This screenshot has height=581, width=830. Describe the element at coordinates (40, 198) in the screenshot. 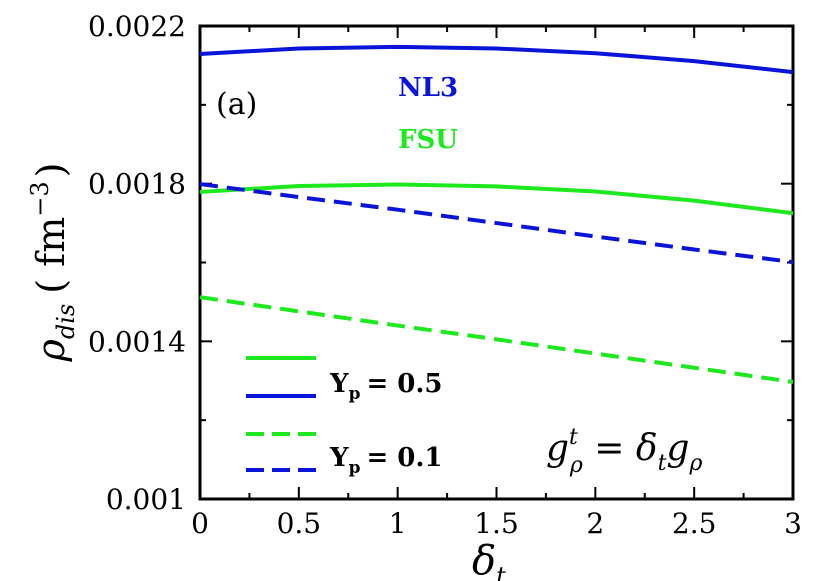

I see `y-axis-title-unit-exp: −3` at that location.